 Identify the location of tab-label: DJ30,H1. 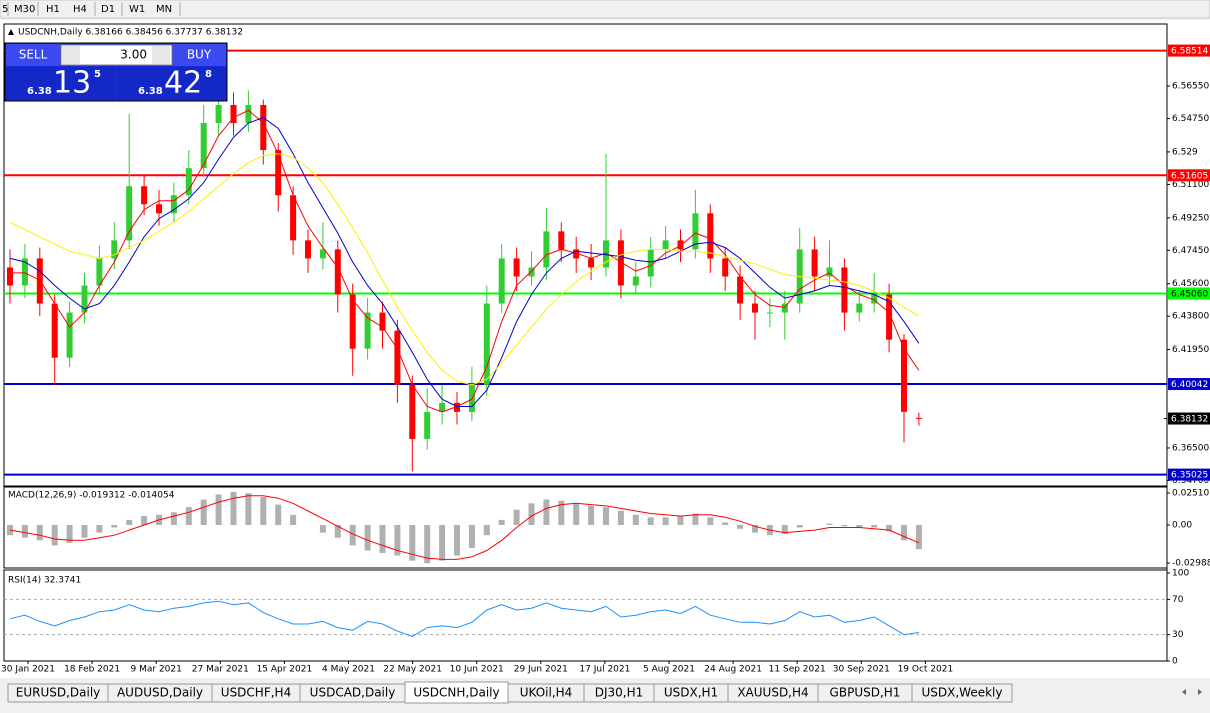
(619, 693).